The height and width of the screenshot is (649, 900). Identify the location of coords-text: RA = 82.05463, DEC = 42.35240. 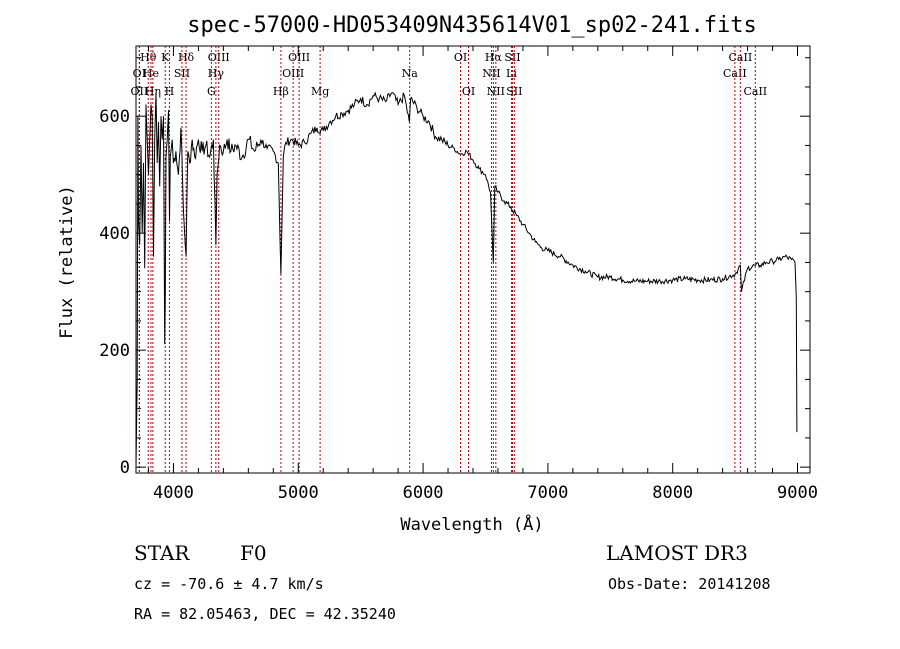
(265, 614).